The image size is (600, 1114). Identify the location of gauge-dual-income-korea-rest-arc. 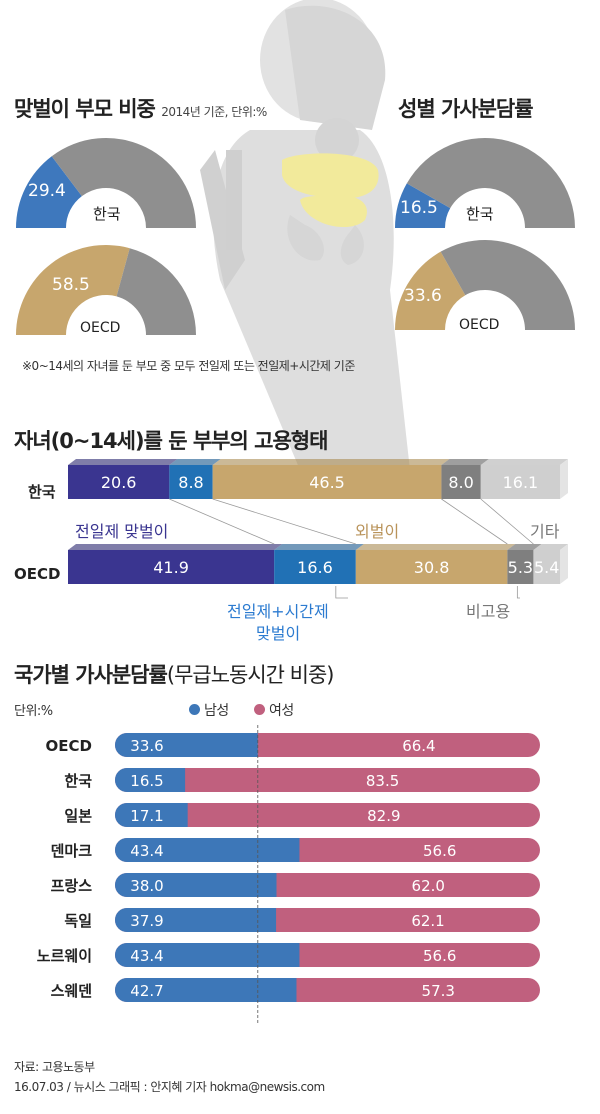
(123, 183).